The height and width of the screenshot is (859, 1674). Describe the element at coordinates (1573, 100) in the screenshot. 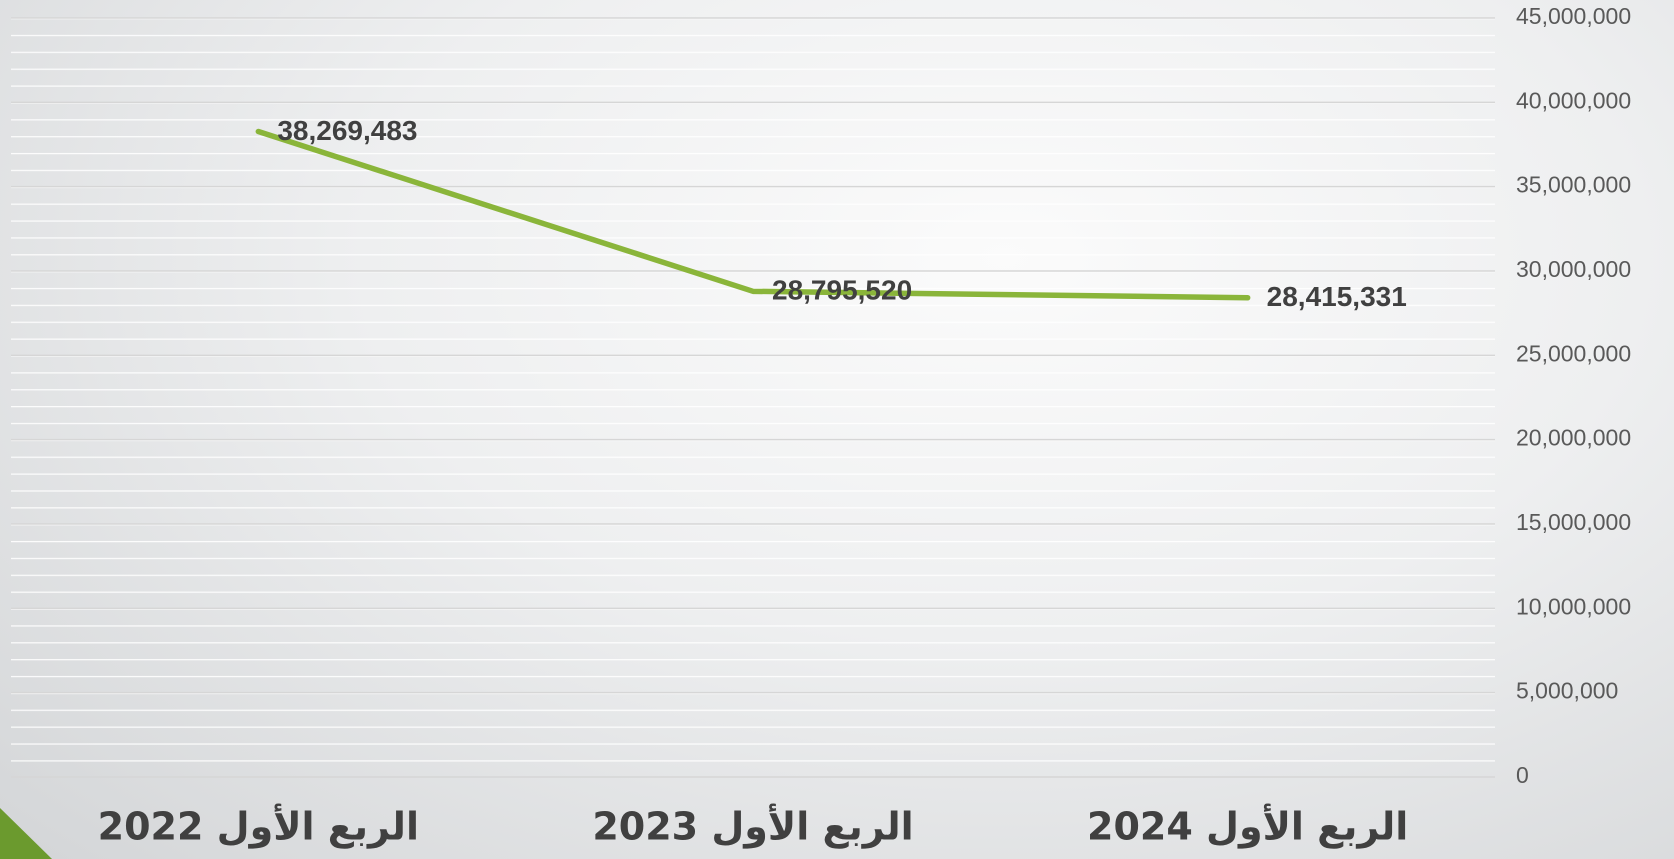

I see `y-tick-label: 40,000,000` at that location.